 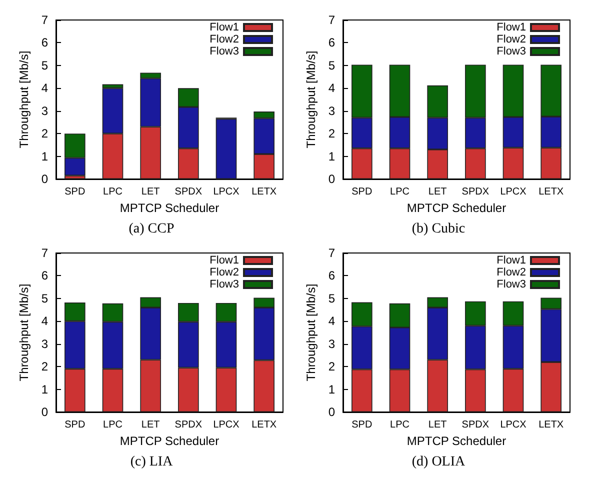 What do you see at coordinates (439, 229) in the screenshot?
I see `text: (b) Cubic` at bounding box center [439, 229].